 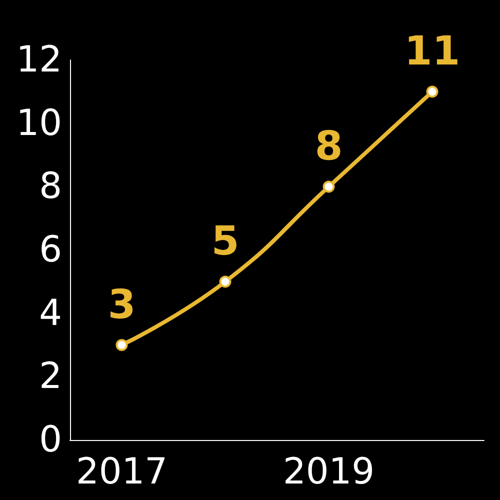 I want to click on data-label: 5, so click(x=225, y=241).